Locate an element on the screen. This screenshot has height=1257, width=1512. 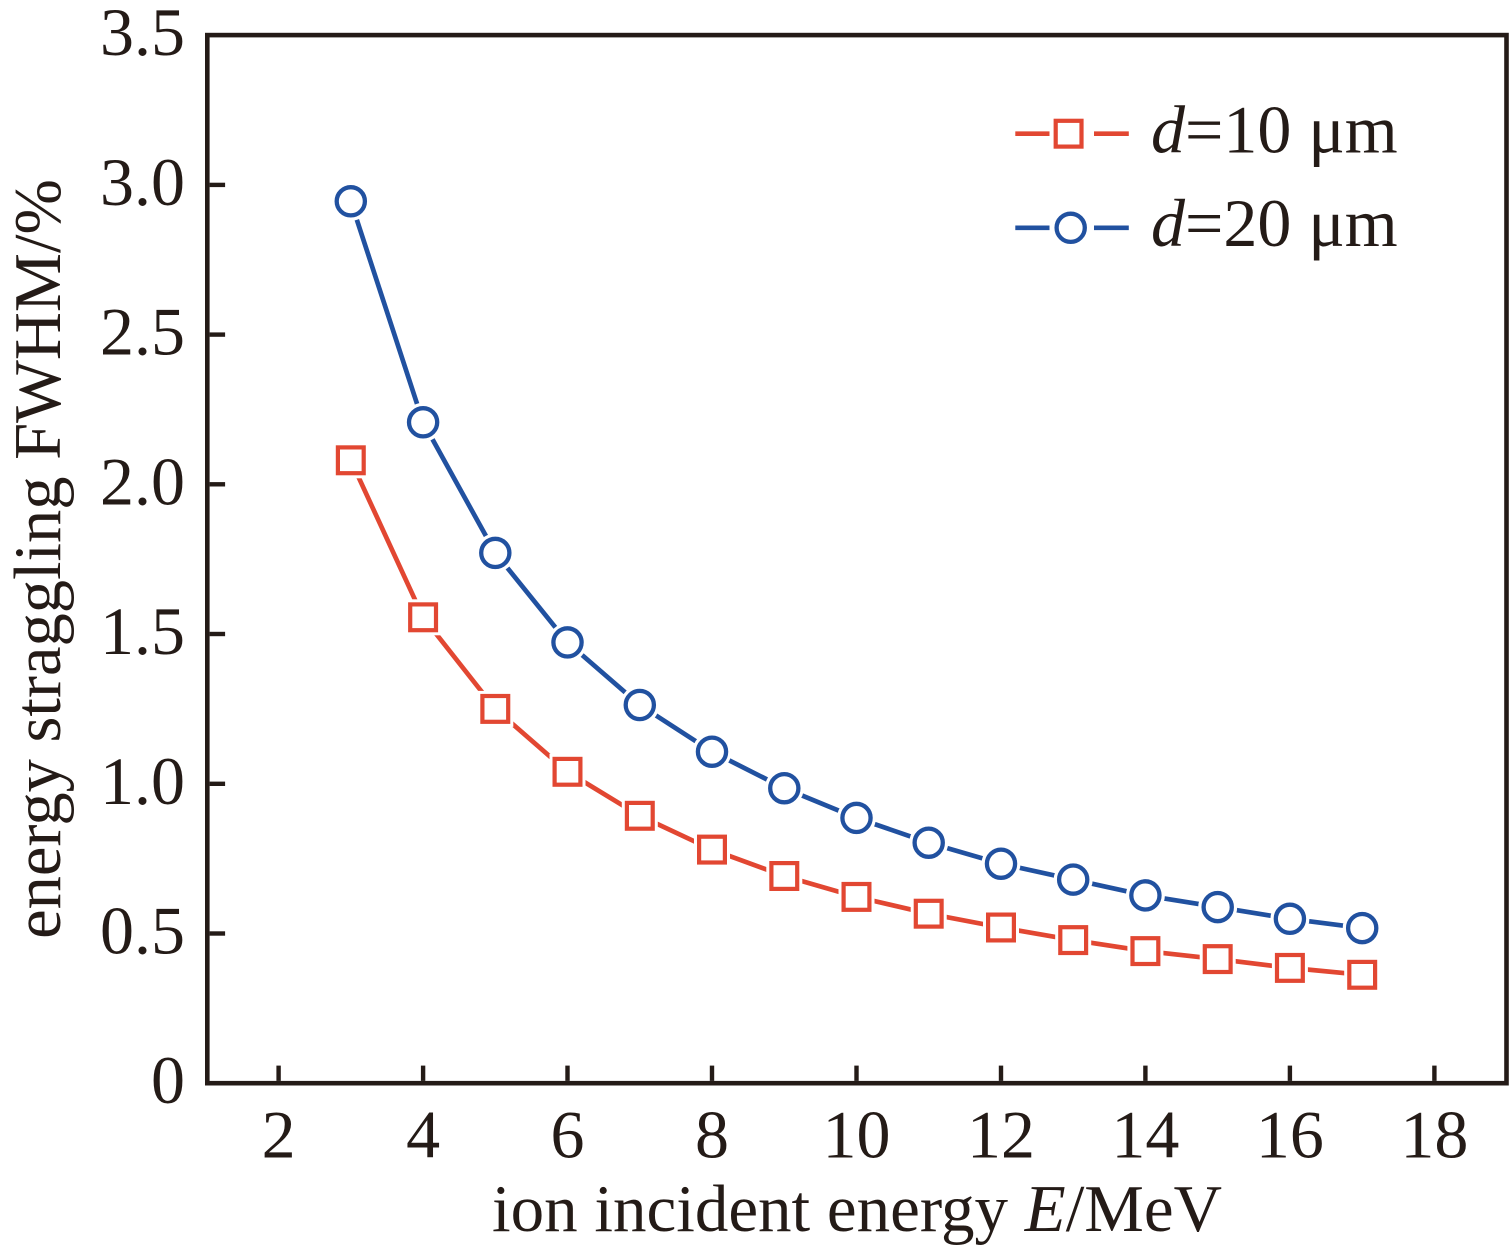
svg-text: d=20 μm is located at coordinates (1274, 223).